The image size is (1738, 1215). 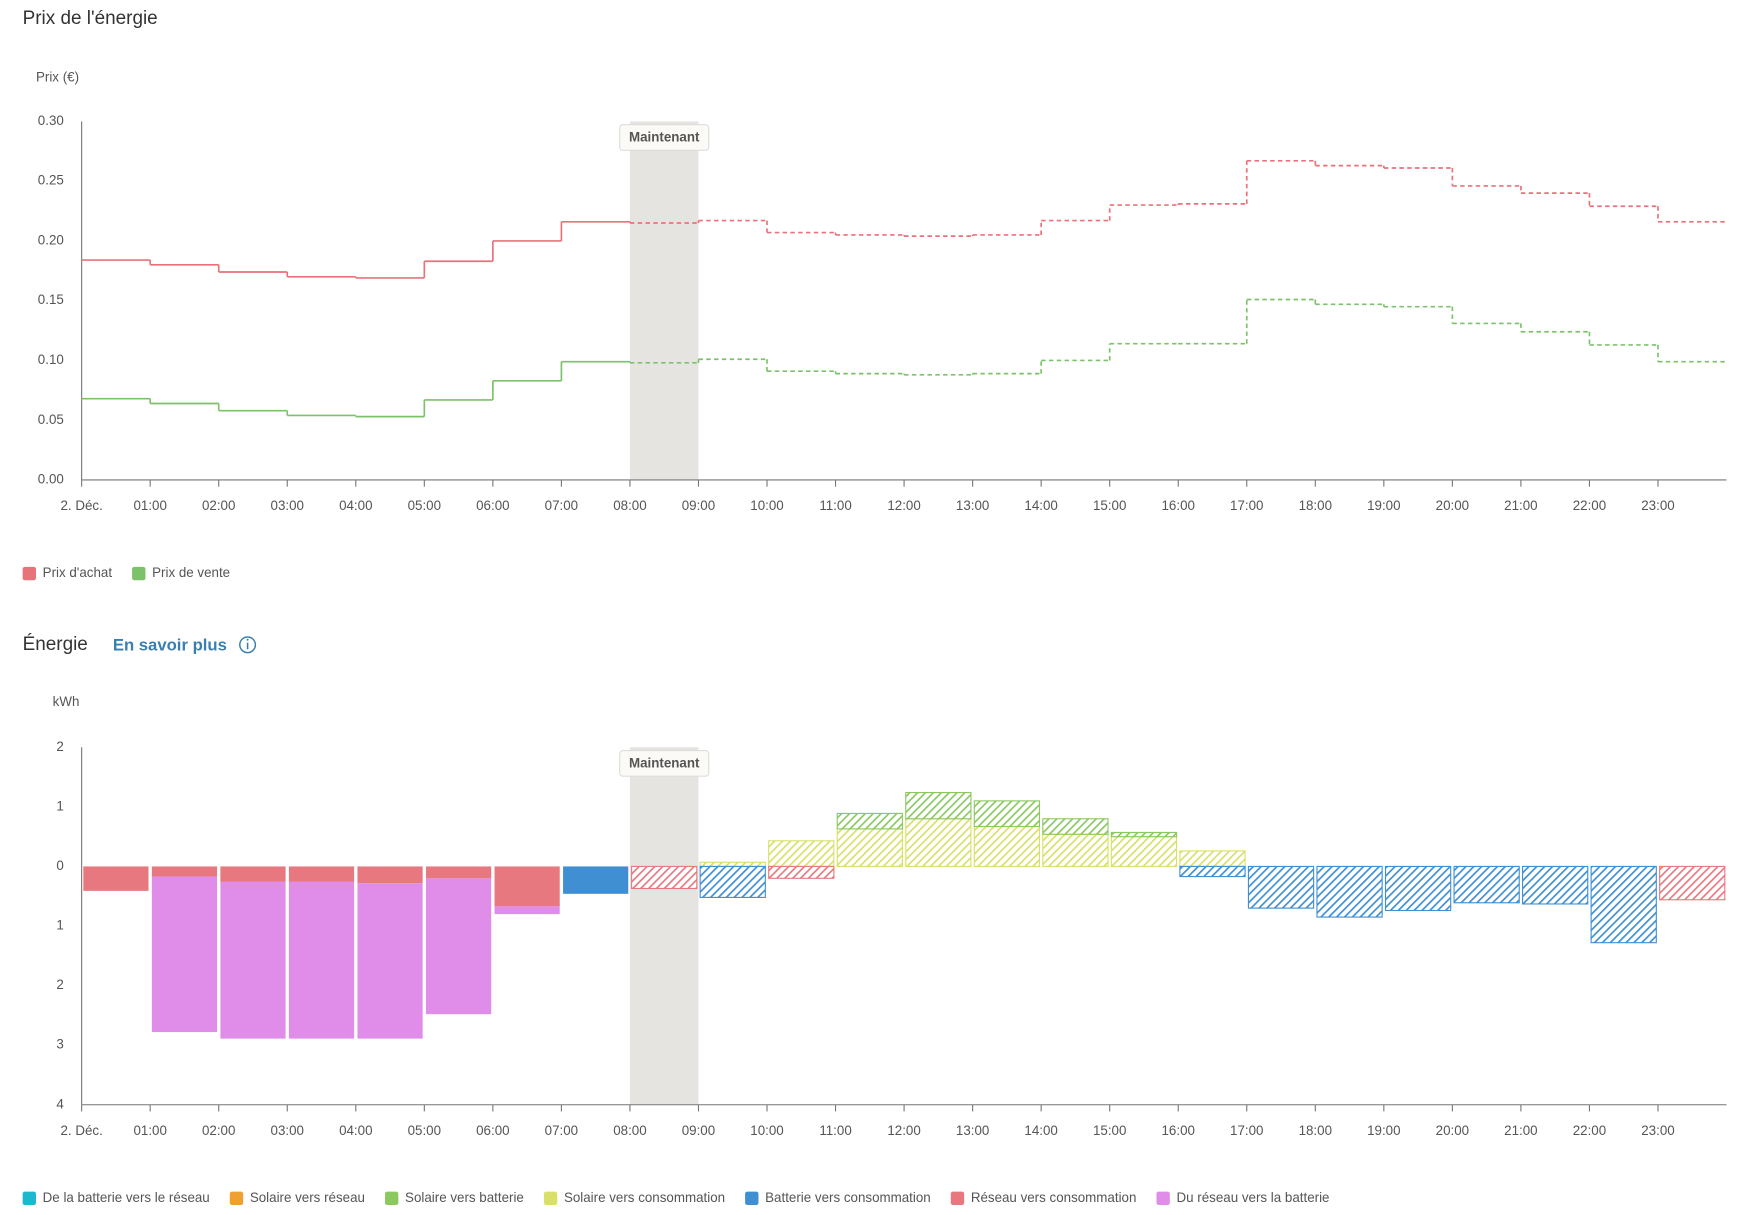 What do you see at coordinates (664, 763) in the screenshot?
I see `now-badge` at bounding box center [664, 763].